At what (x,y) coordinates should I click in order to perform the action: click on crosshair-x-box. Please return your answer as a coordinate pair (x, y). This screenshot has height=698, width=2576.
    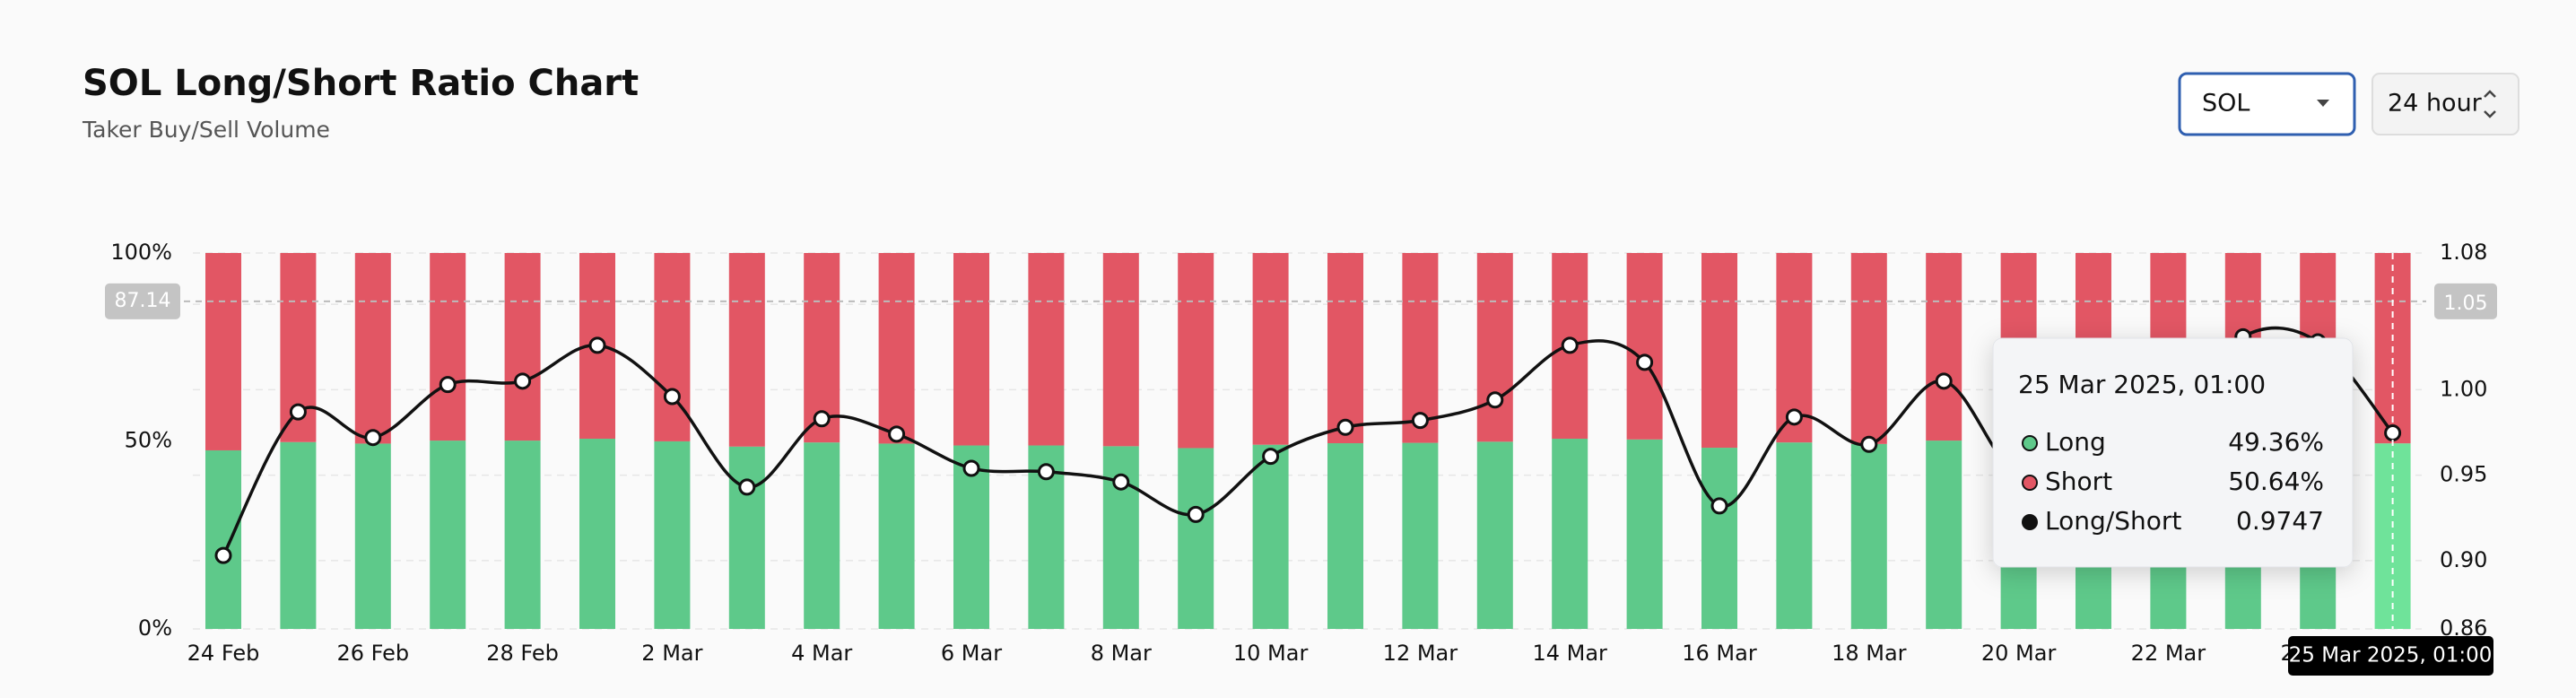
    Looking at the image, I should click on (2390, 656).